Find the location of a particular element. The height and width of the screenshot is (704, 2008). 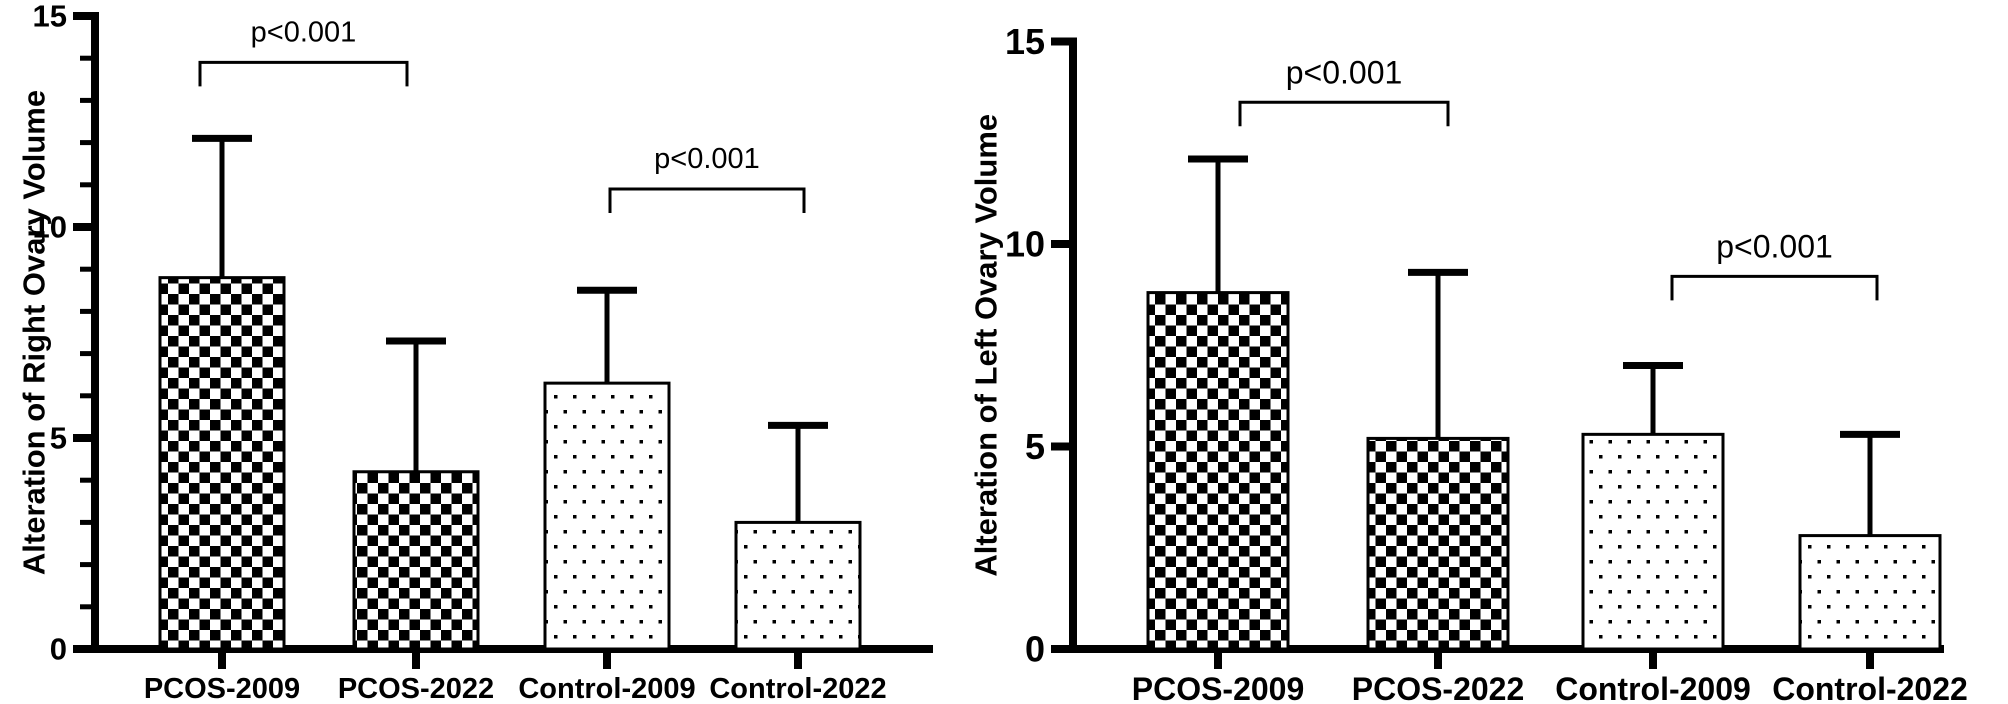

y-axis-title: Alteration of Right Ovary Volume is located at coordinates (34, 332).